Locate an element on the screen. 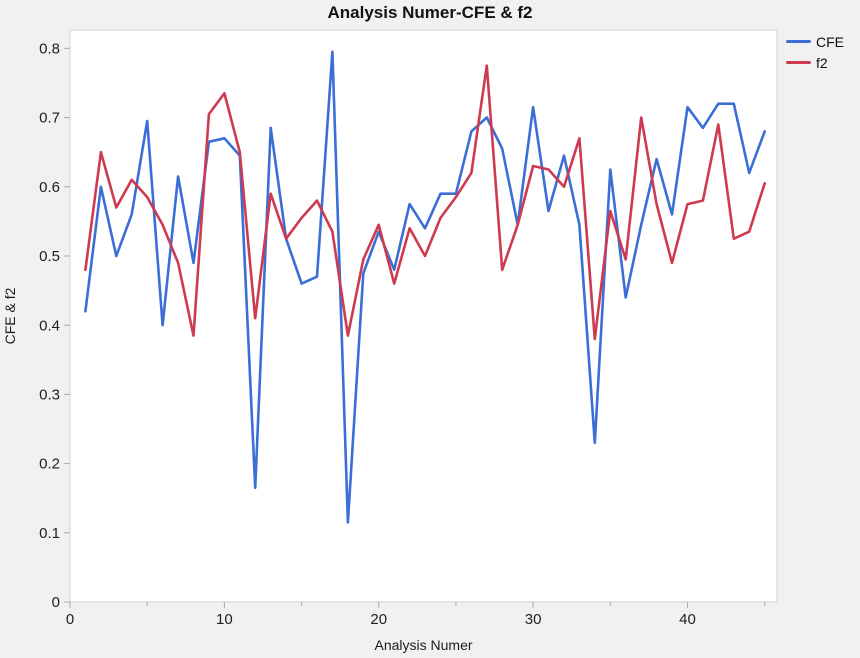 This screenshot has width=860, height=658. y-axis-title: CFE & f2 is located at coordinates (10, 316).